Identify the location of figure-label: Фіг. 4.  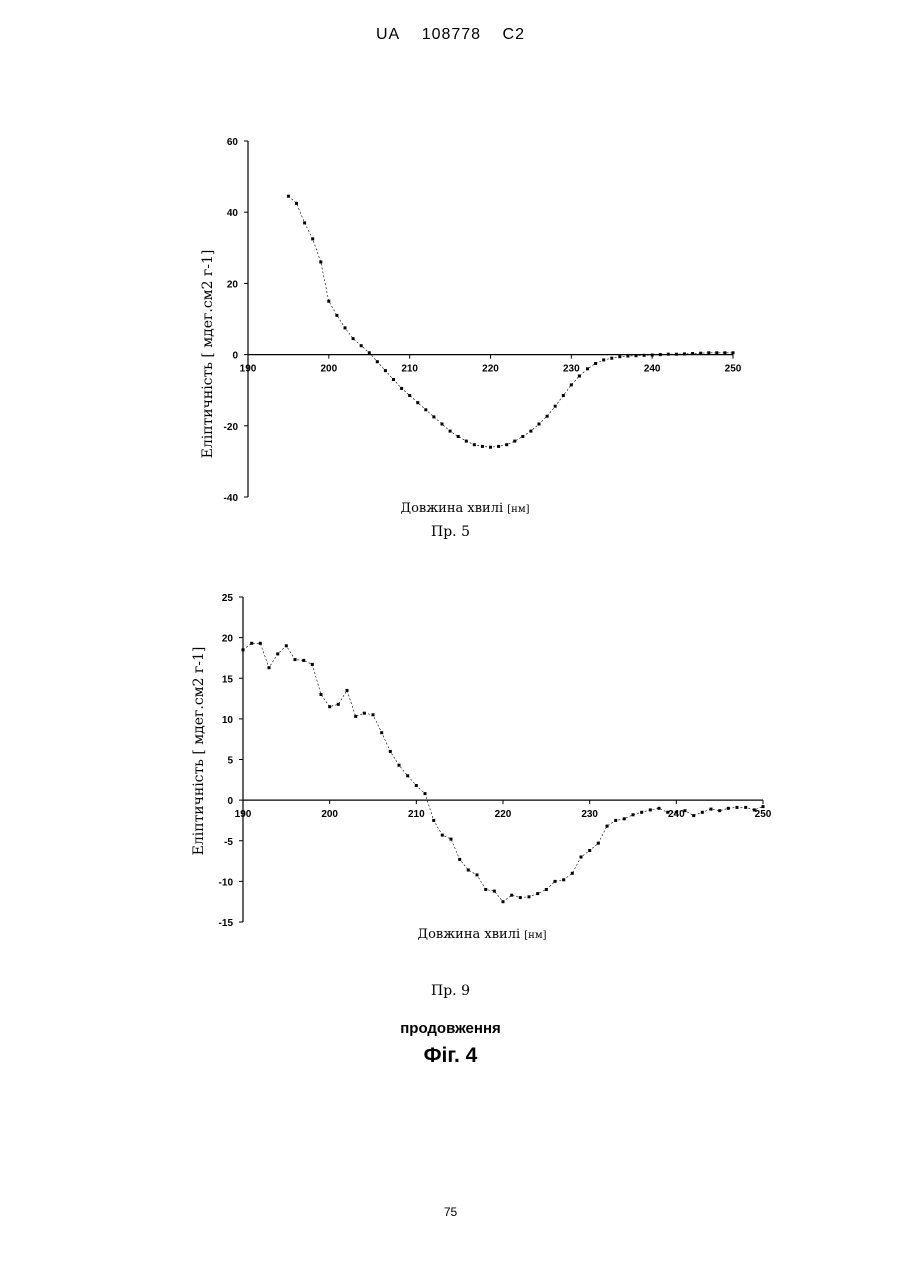
(450, 1056).